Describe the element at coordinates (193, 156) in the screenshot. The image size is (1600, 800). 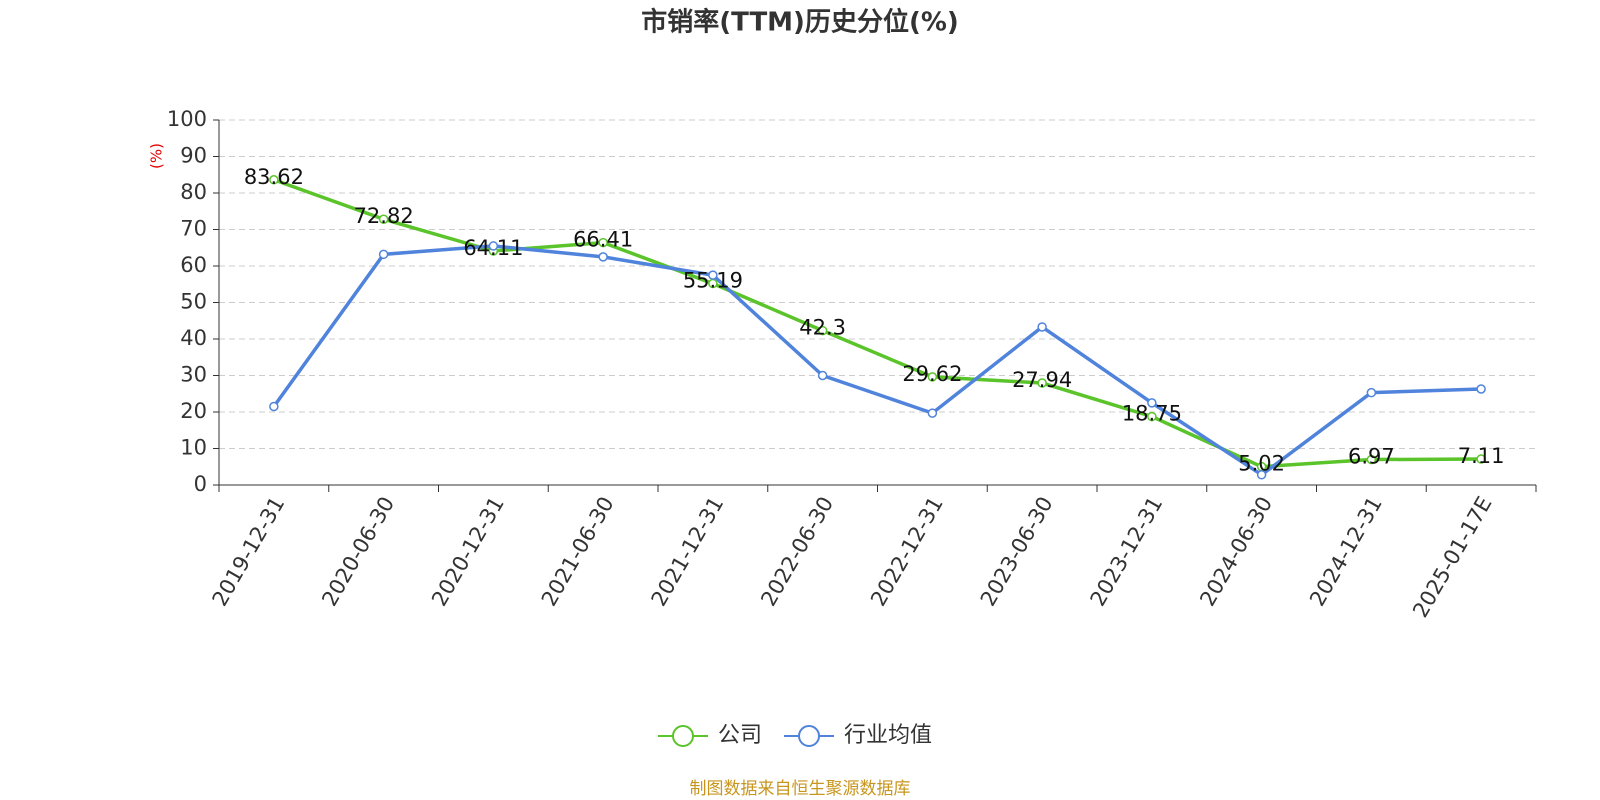
I see `y-tick-label: 90` at that location.